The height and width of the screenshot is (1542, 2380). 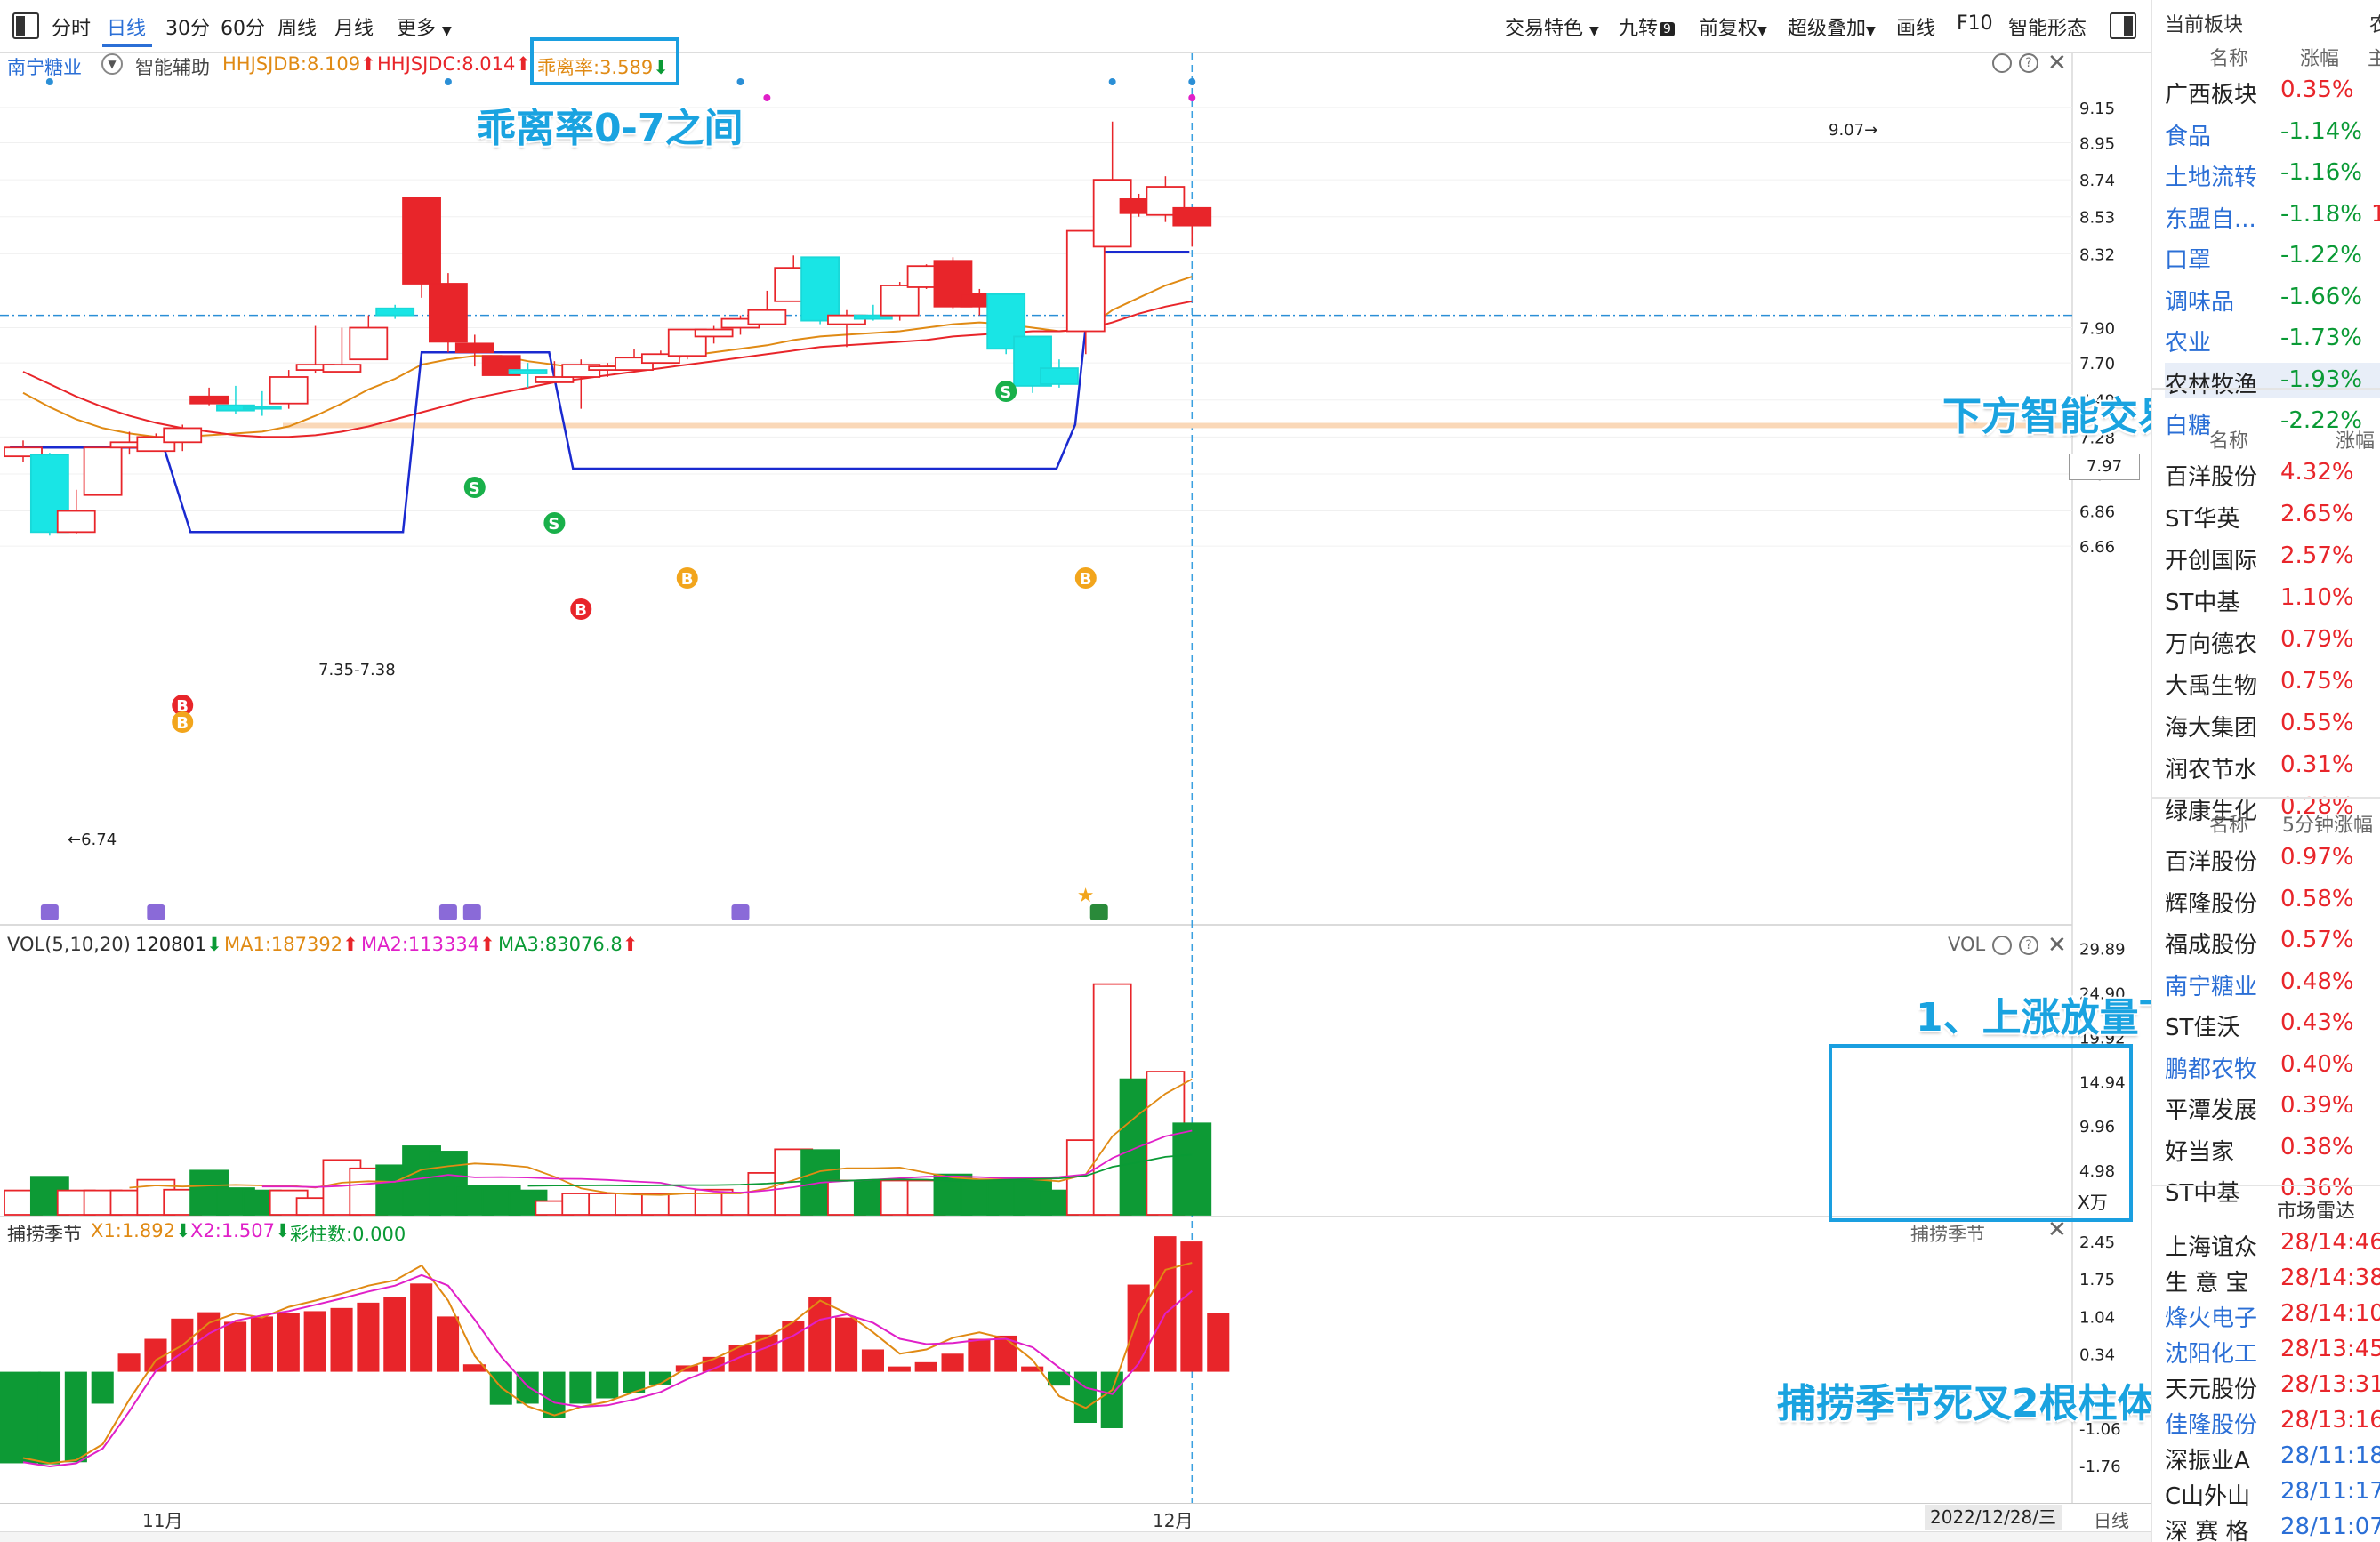 I want to click on panel-toggle-icon, so click(x=2123, y=25).